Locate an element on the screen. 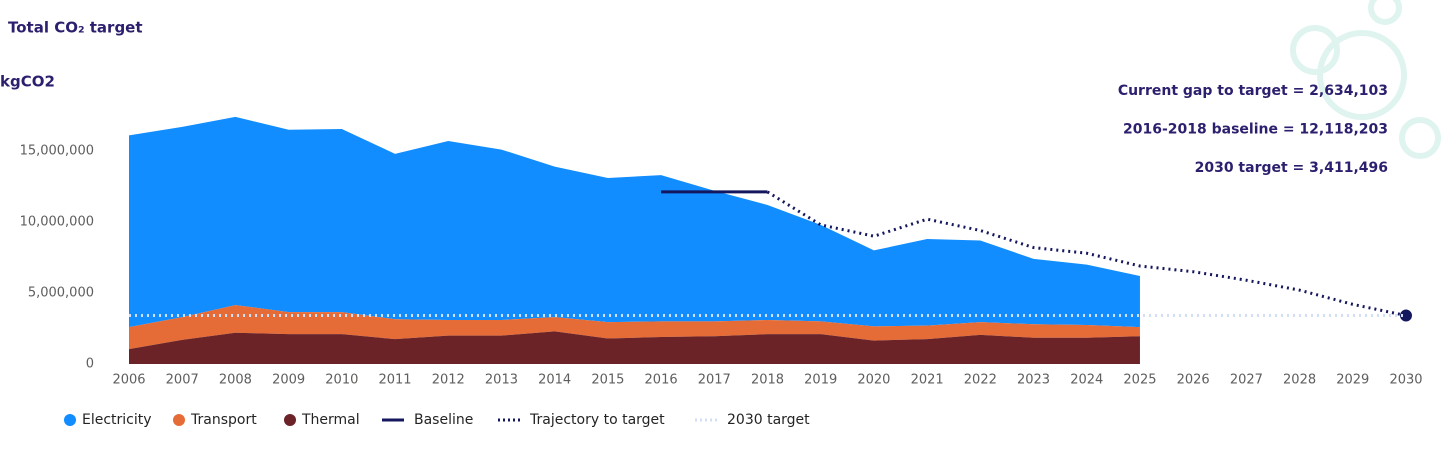 This screenshot has width=1443, height=454. annotation: 2030 target = 3,411,496 is located at coordinates (1291, 168).